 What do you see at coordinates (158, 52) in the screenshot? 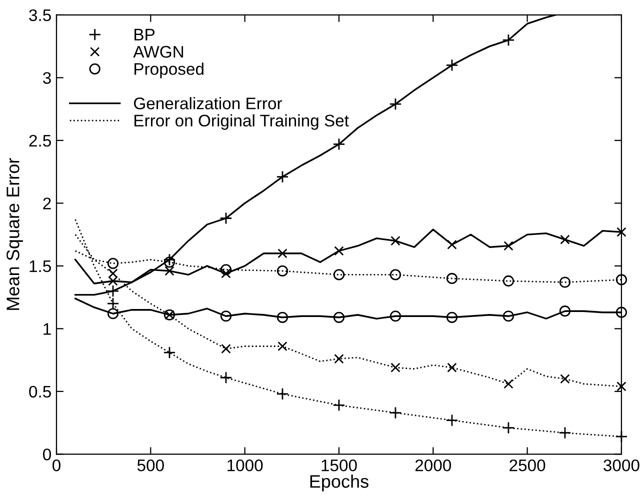
I see `legend-label: AWGN` at bounding box center [158, 52].